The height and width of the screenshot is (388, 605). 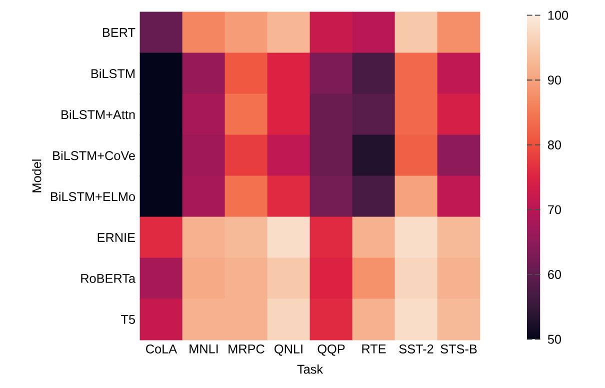 I want to click on x-tick-label: STS-B, so click(x=458, y=349).